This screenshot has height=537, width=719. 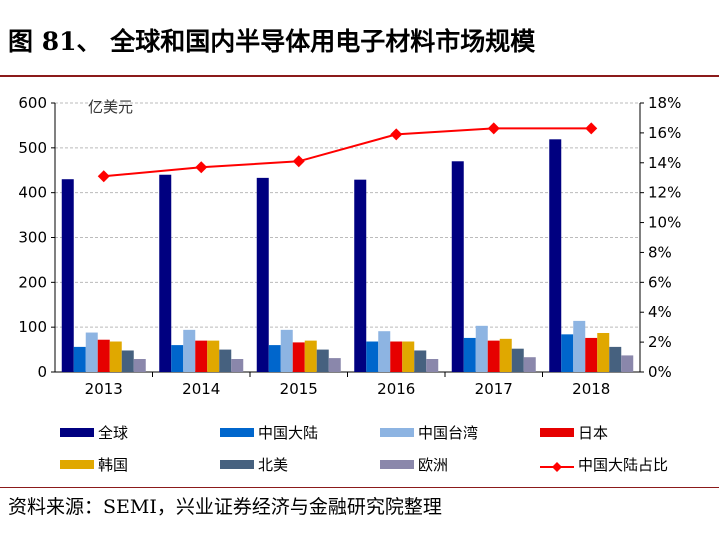 I want to click on legend-item: 日本, so click(x=574, y=432).